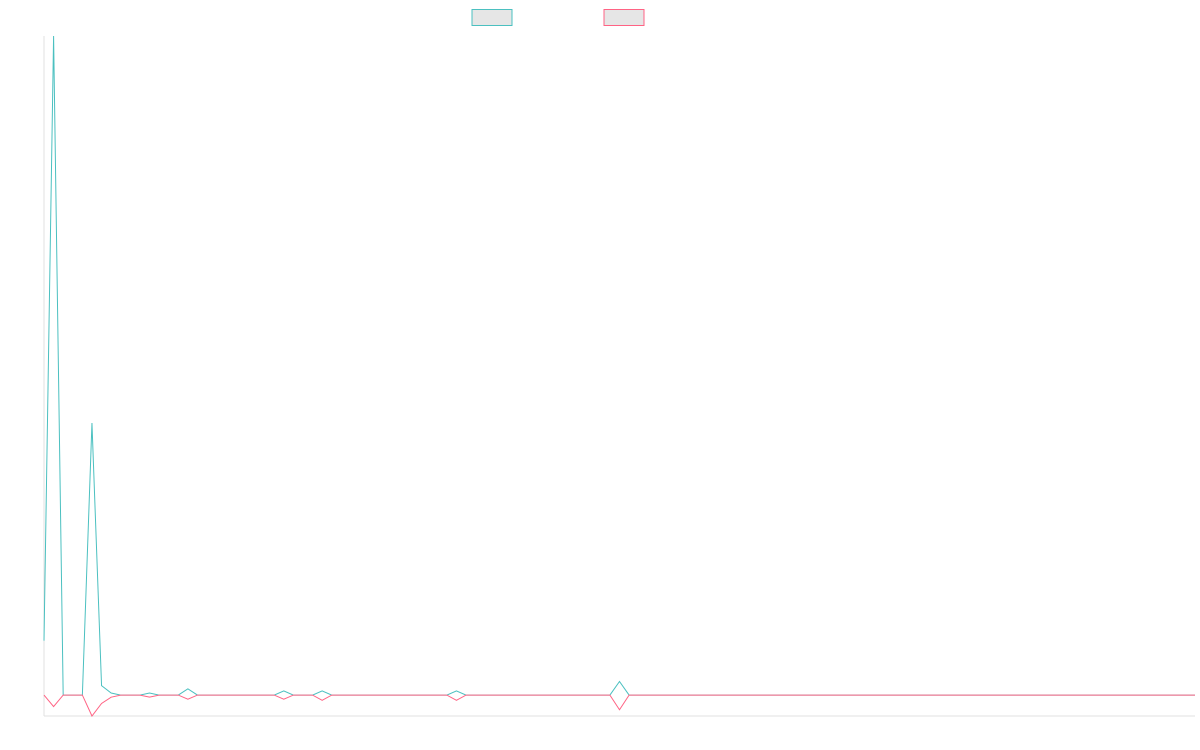  What do you see at coordinates (558, 17) in the screenshot?
I see `chart-legend` at bounding box center [558, 17].